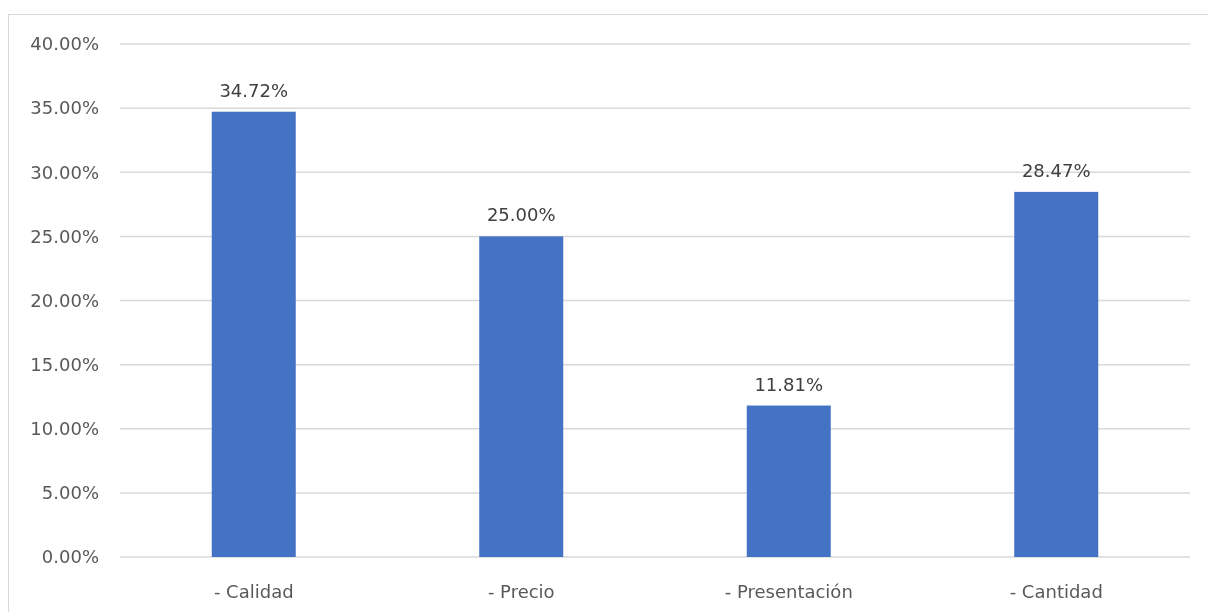  Describe the element at coordinates (64, 44) in the screenshot. I see `y-tick-label: 40.00%` at that location.